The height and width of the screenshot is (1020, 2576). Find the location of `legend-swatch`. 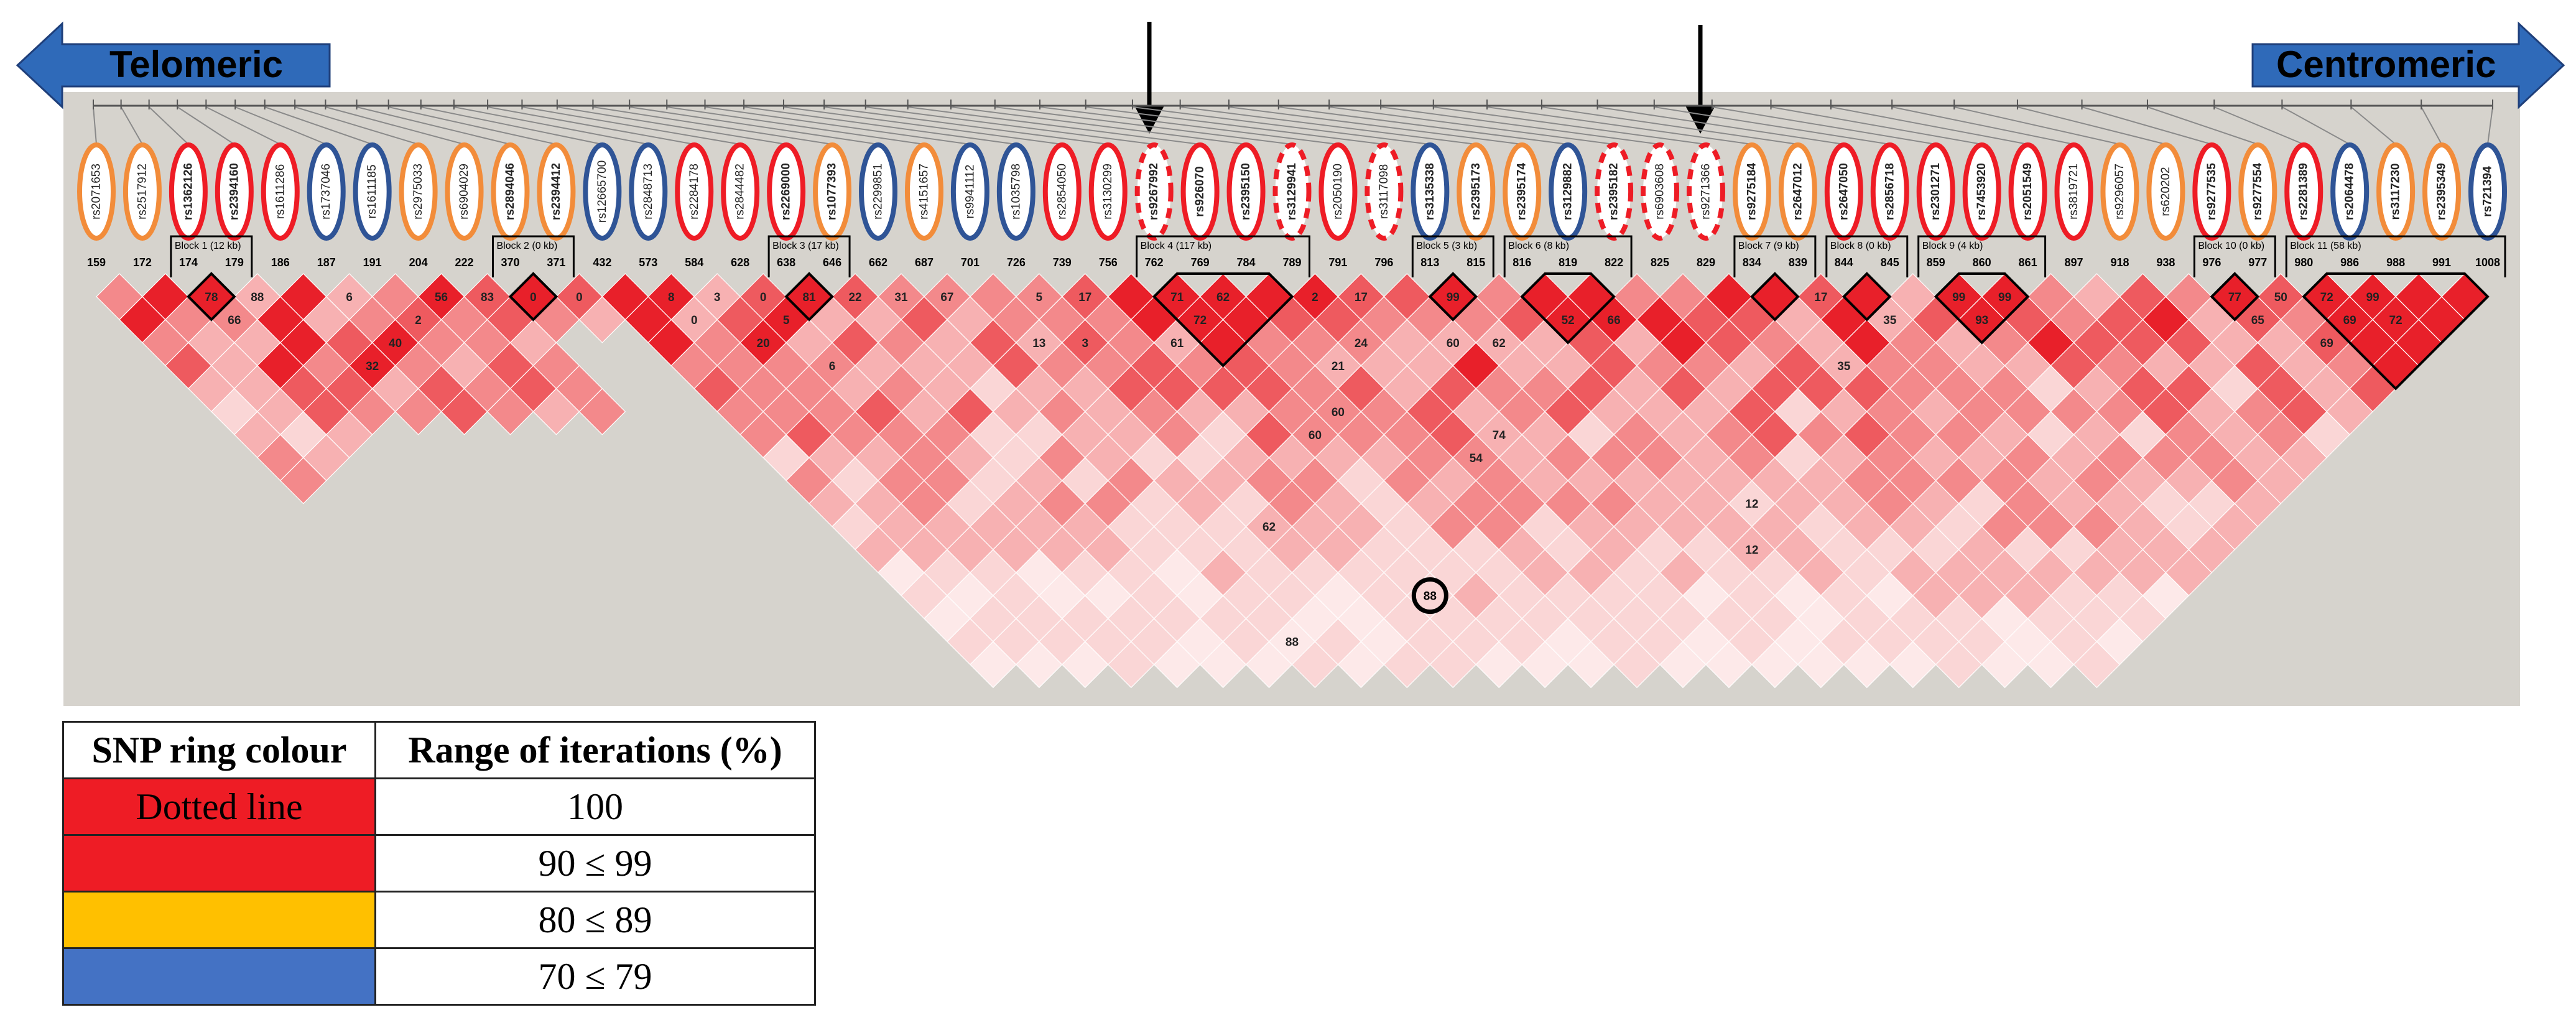

legend-swatch is located at coordinates (219, 976).